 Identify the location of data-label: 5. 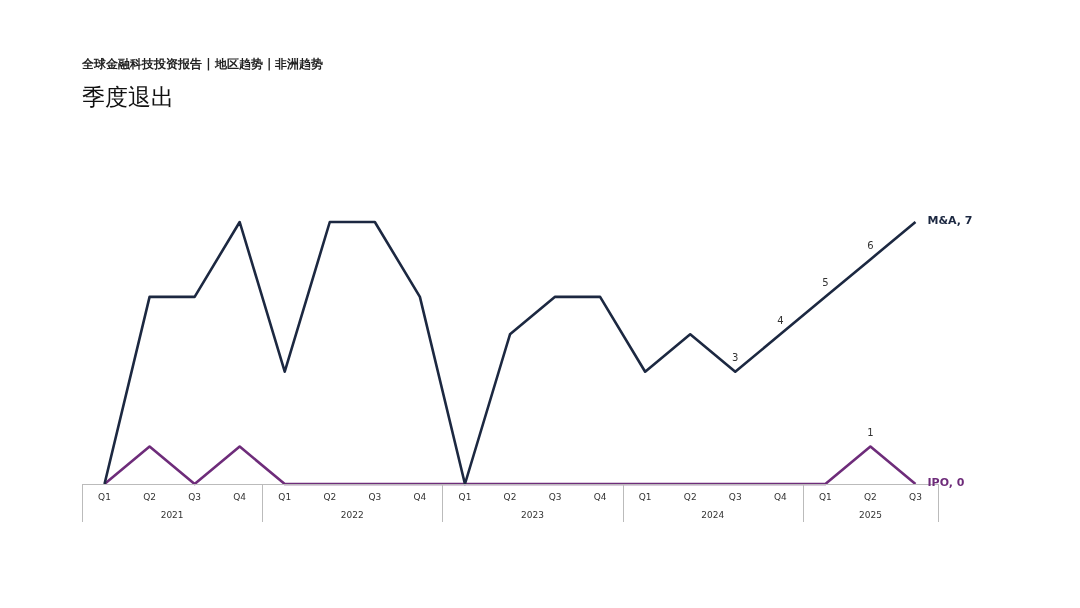
(825, 283).